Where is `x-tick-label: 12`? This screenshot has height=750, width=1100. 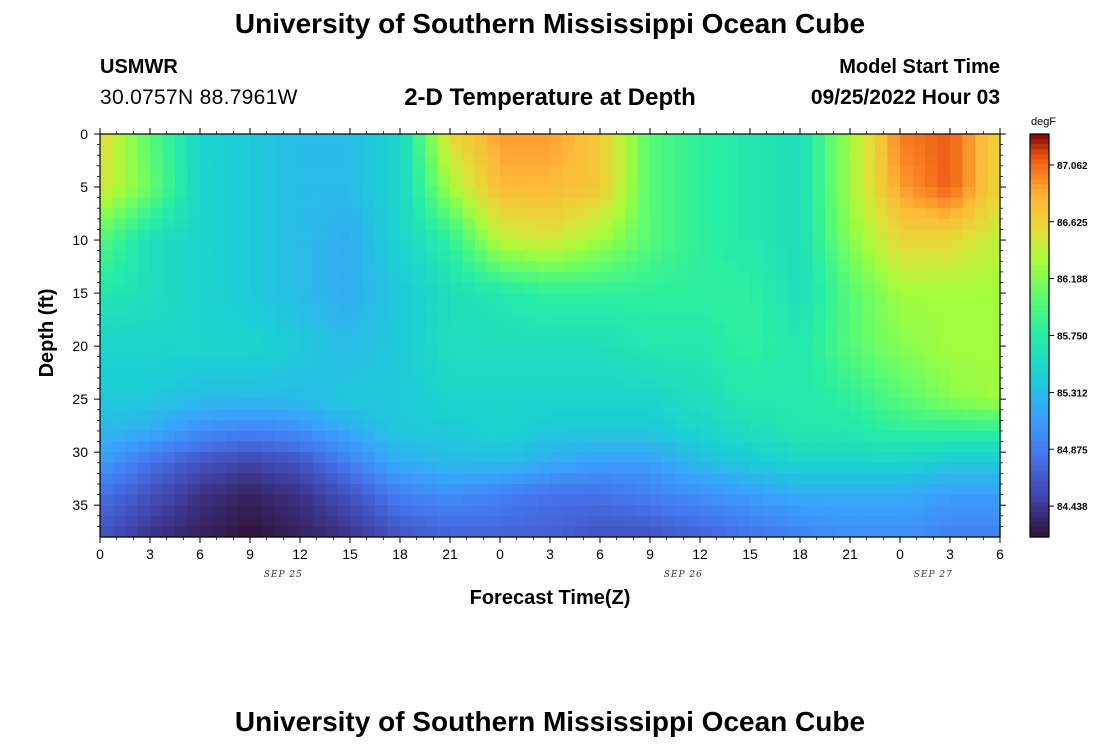 x-tick-label: 12 is located at coordinates (700, 554).